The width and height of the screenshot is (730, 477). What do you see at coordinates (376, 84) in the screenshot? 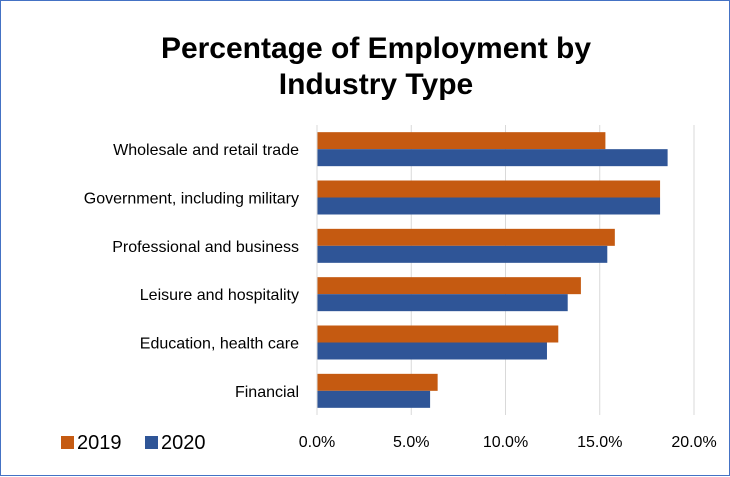
I see `chart-title-line-2: Industry Type` at bounding box center [376, 84].